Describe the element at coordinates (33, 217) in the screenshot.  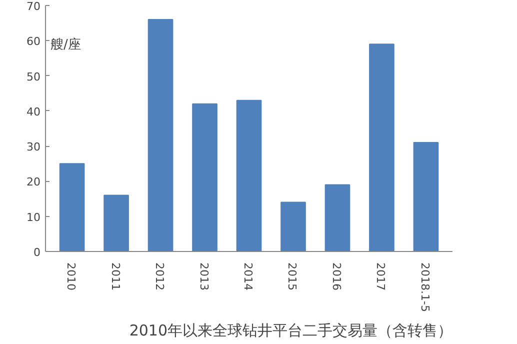
I see `y-tick-label: 10` at that location.